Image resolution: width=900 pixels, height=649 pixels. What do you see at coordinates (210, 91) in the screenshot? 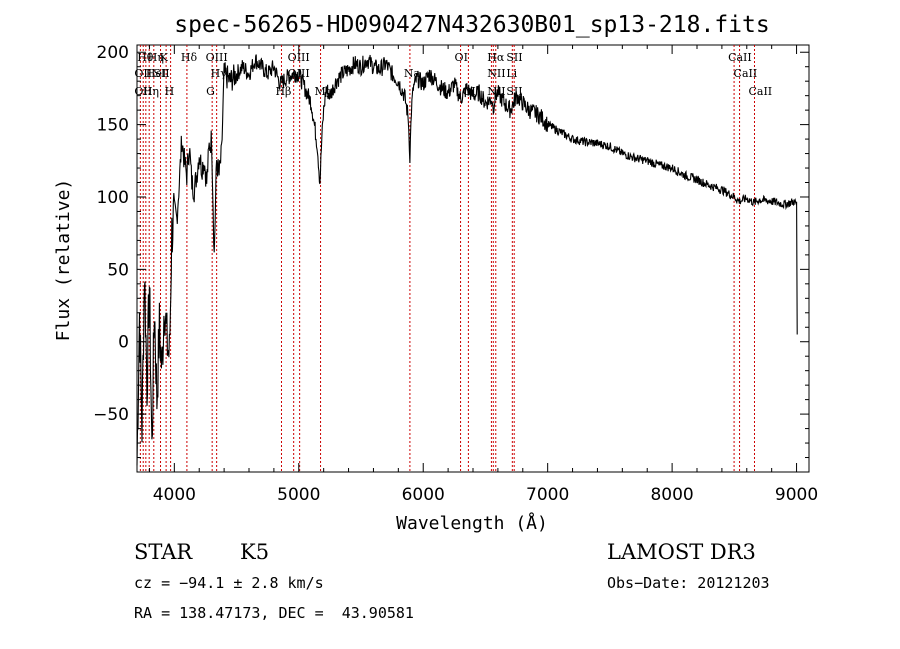
I see `line-label: G` at bounding box center [210, 91].